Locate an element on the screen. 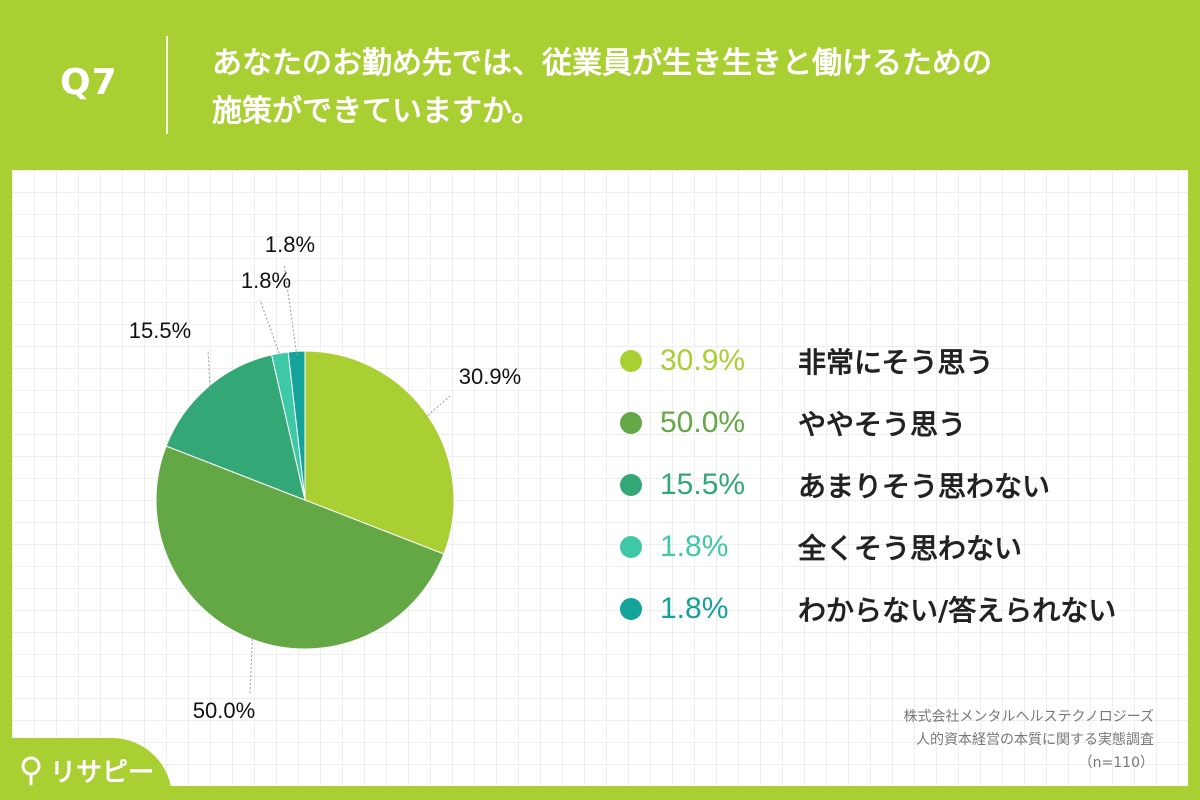 This screenshot has height=800, width=1200. question-title-line2: 施策ができていますか。 is located at coordinates (377, 111).